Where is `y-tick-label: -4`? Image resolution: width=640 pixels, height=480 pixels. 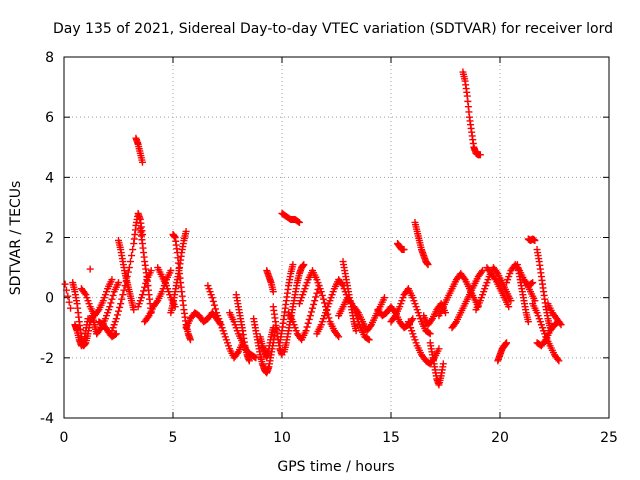 y-tick-label: -4 is located at coordinates (47, 419).